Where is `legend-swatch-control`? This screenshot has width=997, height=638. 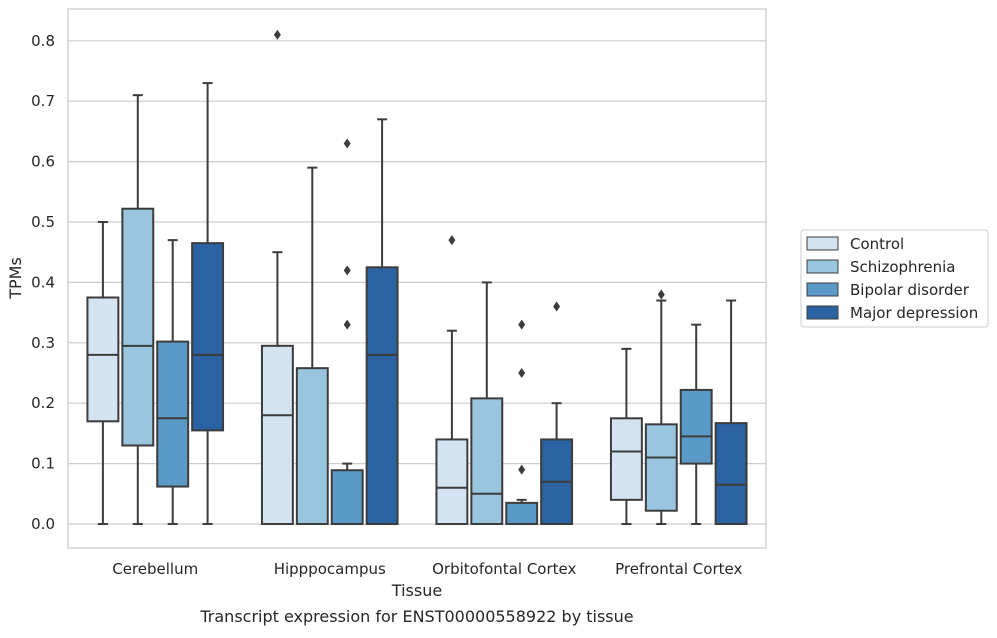 legend-swatch-control is located at coordinates (822, 243).